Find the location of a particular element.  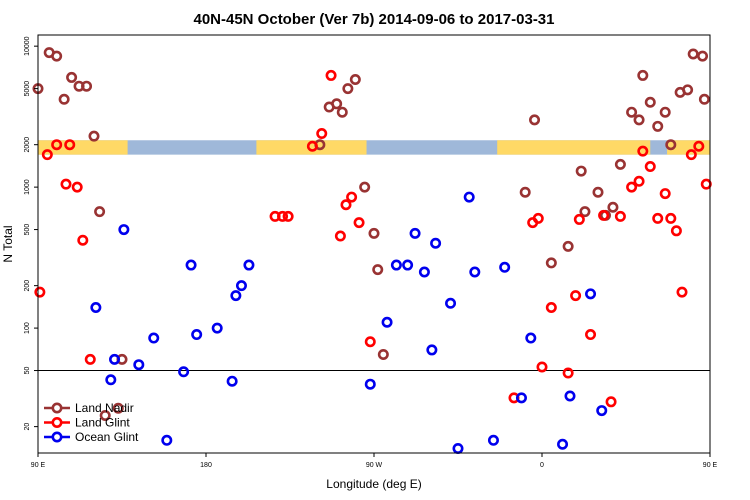

y-tick-label: 20 is located at coordinates (27, 427).